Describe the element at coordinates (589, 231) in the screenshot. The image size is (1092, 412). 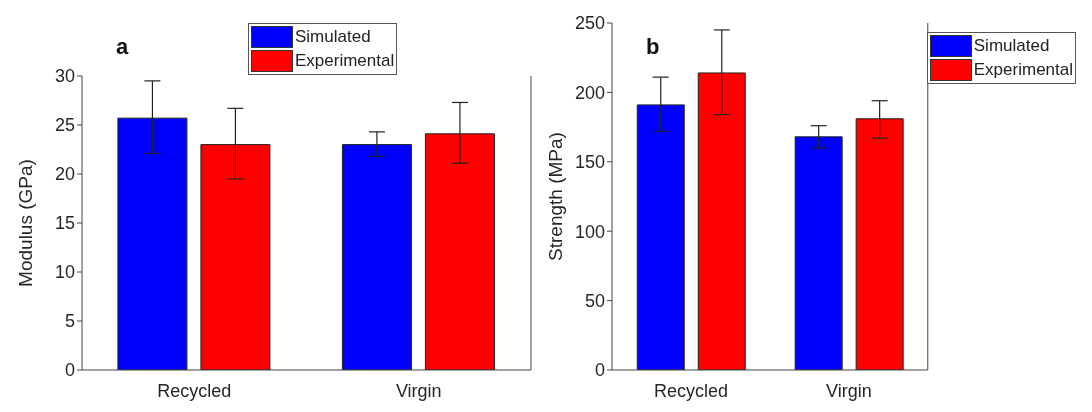
I see `y-tick-label: 100` at that location.